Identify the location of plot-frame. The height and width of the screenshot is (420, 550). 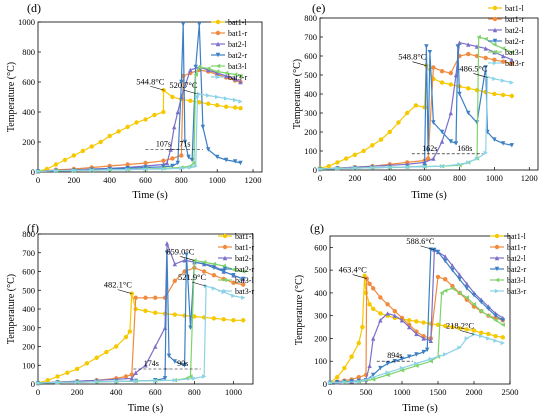
(420, 310).